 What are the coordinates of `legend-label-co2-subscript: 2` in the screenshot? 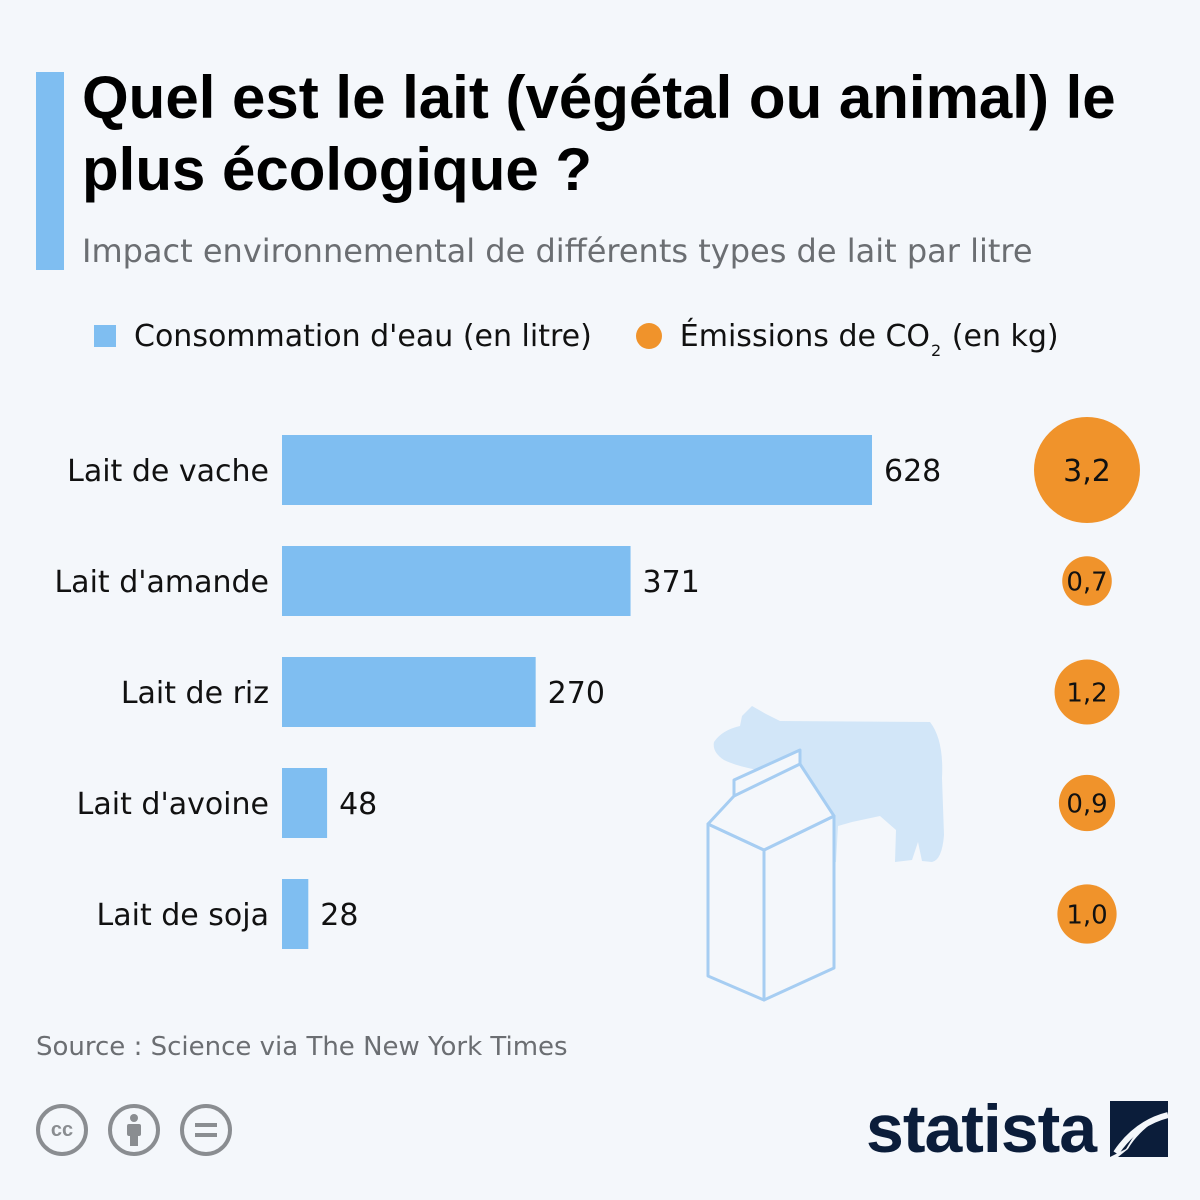 It's located at (936, 350).